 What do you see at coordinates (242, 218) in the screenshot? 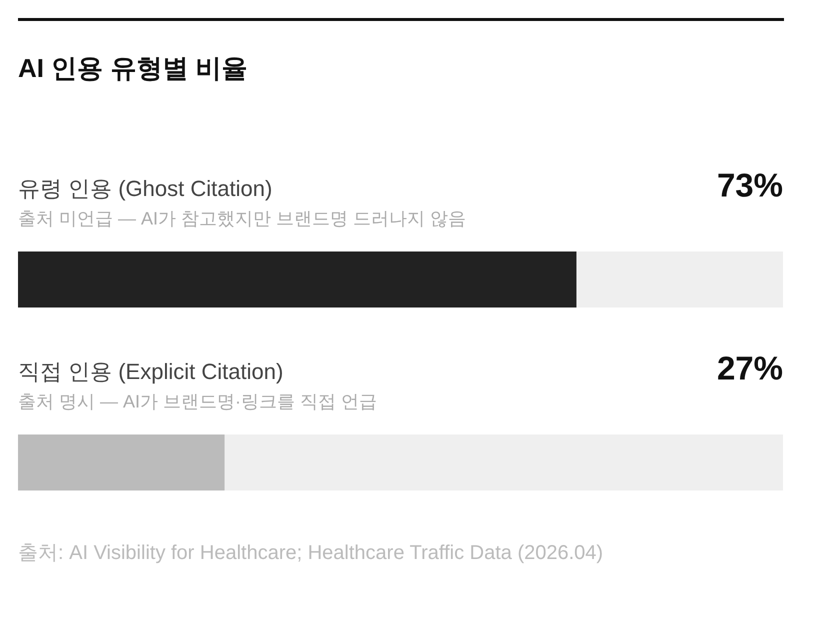
I see `annotation: 출처 미언급 — AI가 참고했지만 브랜드명 드러나지 않음` at bounding box center [242, 218].